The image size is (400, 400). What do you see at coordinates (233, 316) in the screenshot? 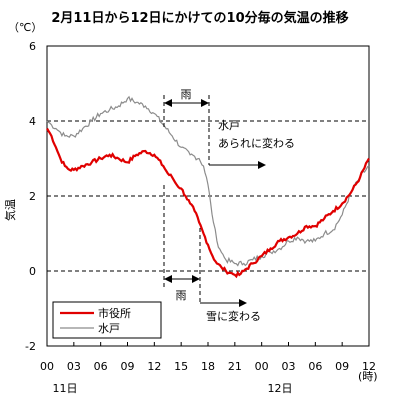
I see `snow-label: 雪に変わる` at bounding box center [233, 316].